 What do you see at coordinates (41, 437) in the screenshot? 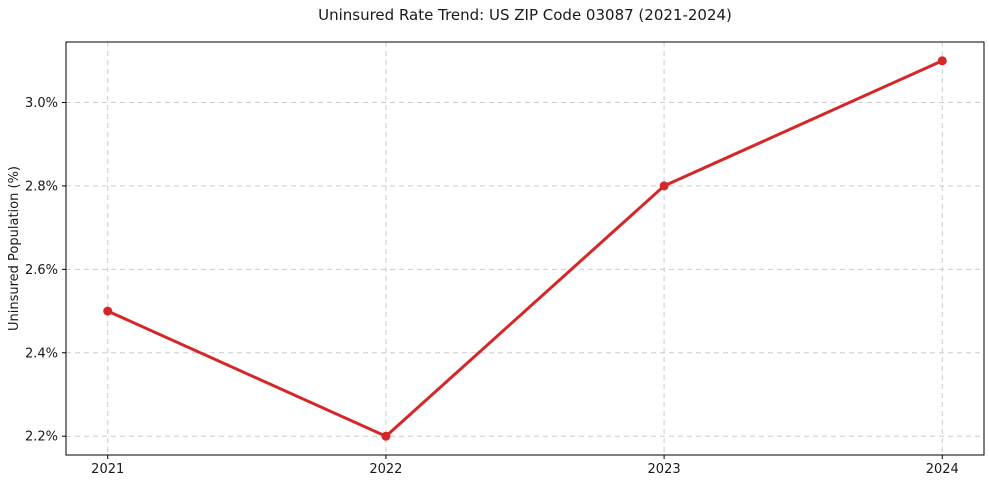
I see `y-tick-label: 2.2%` at bounding box center [41, 437].